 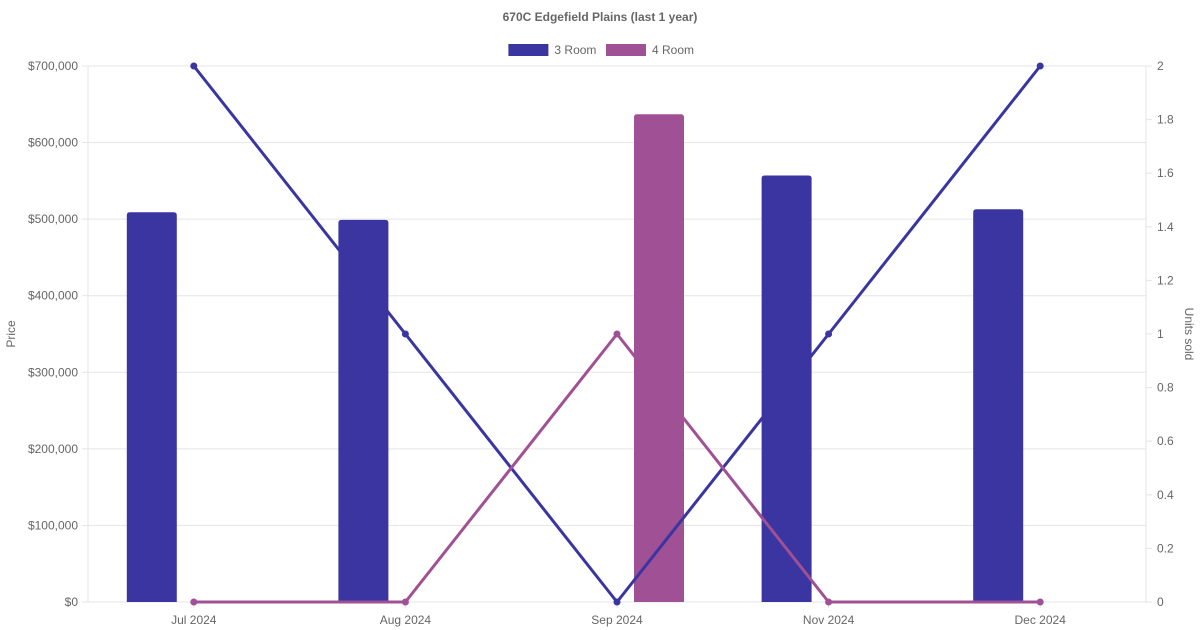 I want to click on x-axis-ticks: Jul 2024 Aug 2024 Sep 2024 Nov 2024 Dec 2024, so click(x=618, y=620).